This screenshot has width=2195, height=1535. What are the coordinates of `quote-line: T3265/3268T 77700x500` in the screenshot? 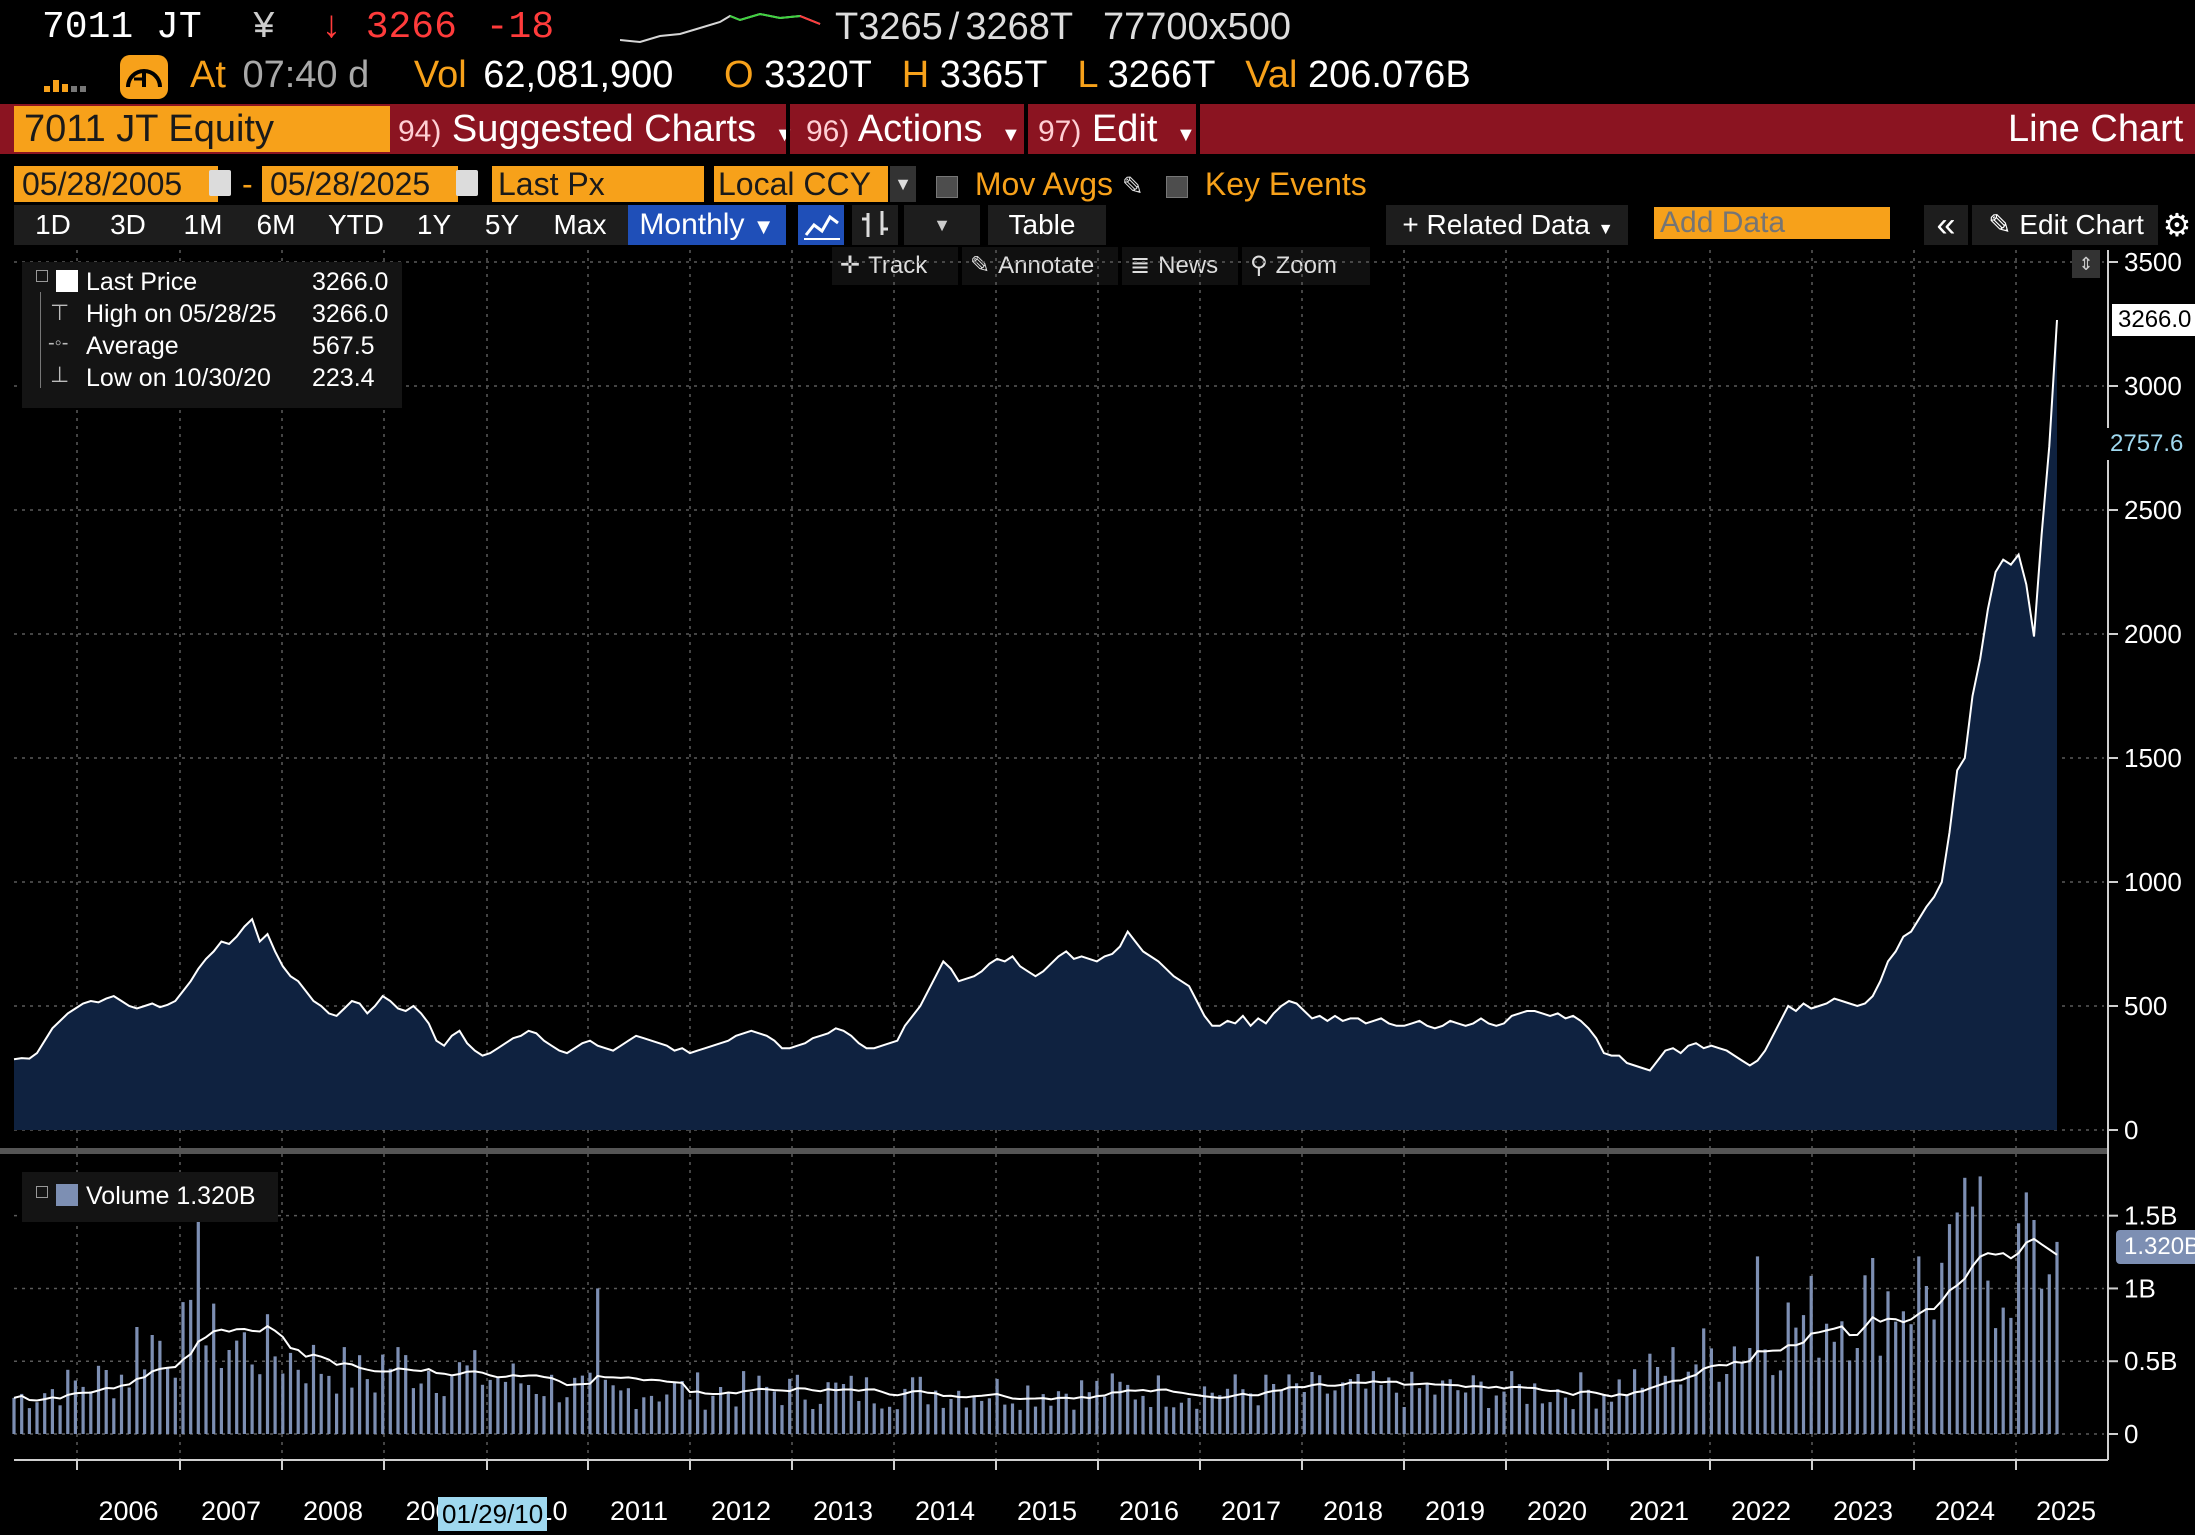 It's located at (1063, 27).